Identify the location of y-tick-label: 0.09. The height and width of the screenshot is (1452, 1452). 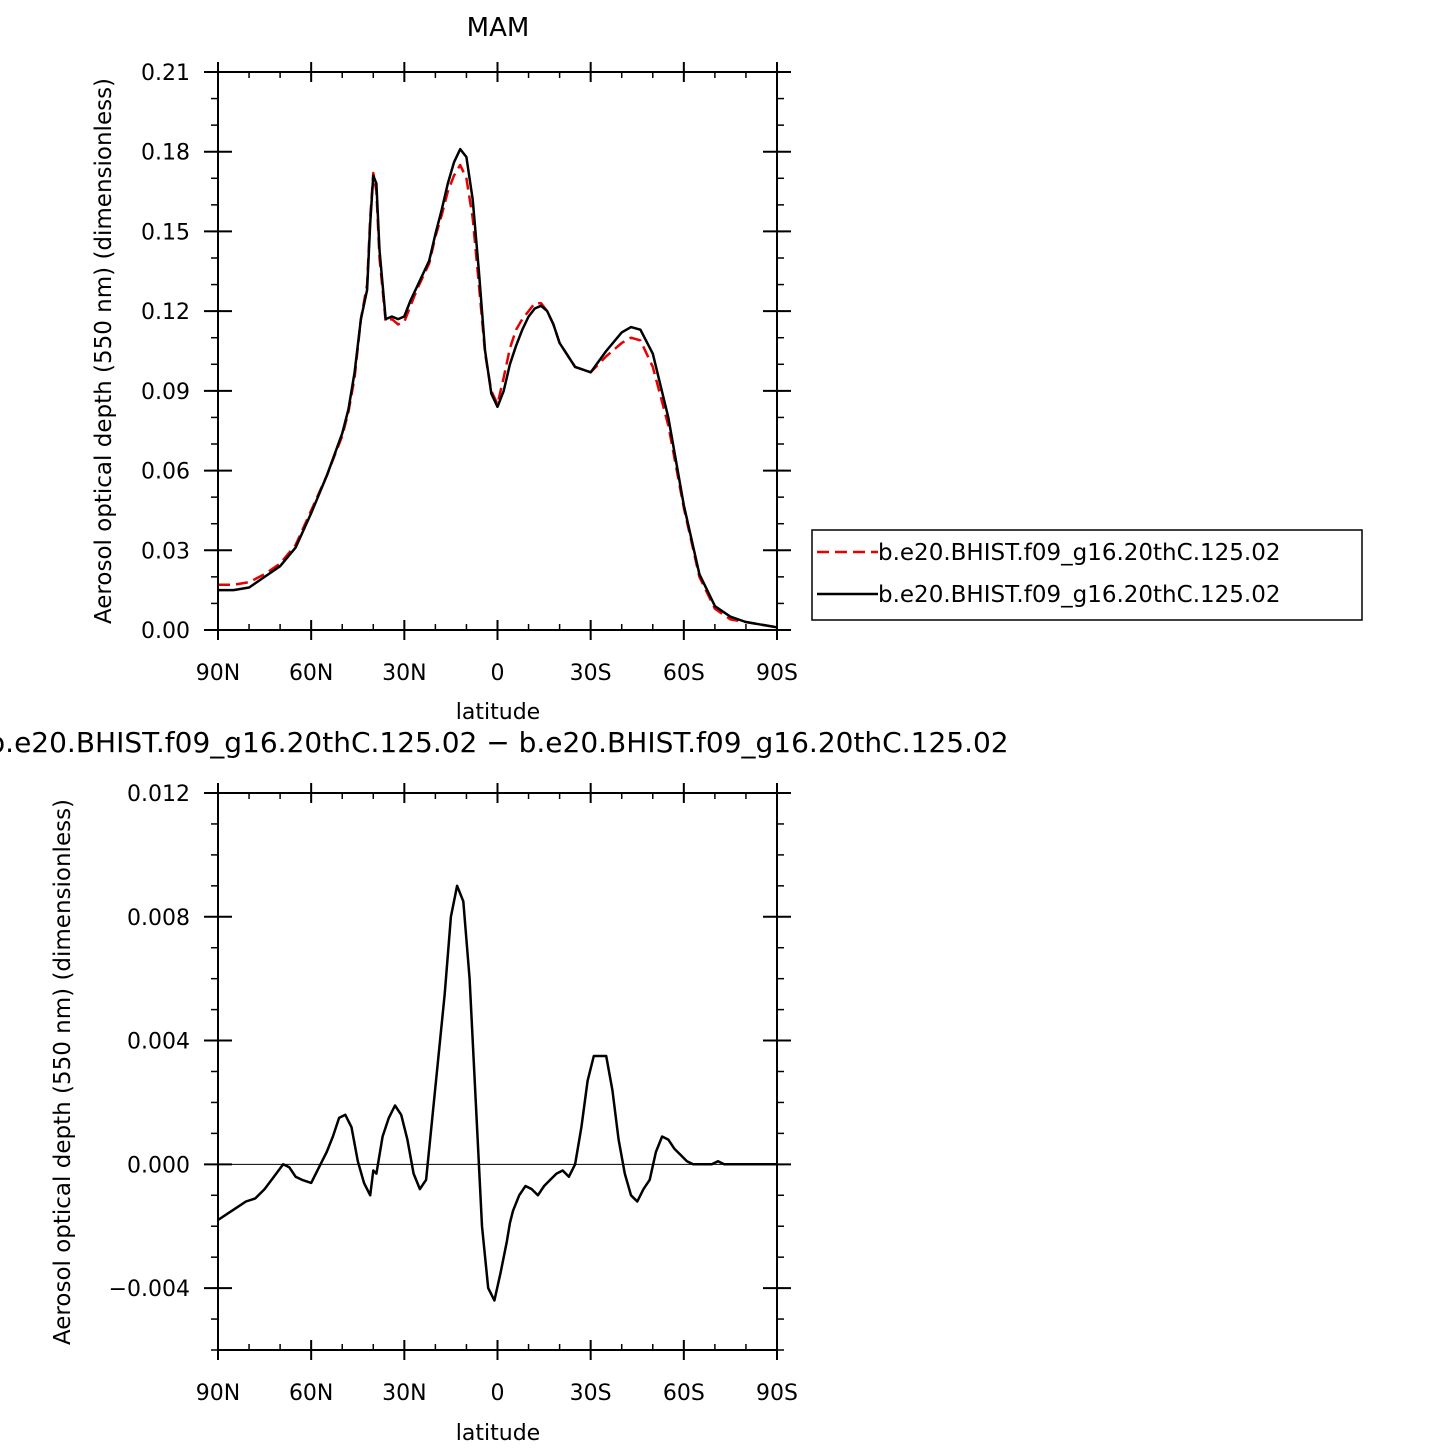
(165, 392).